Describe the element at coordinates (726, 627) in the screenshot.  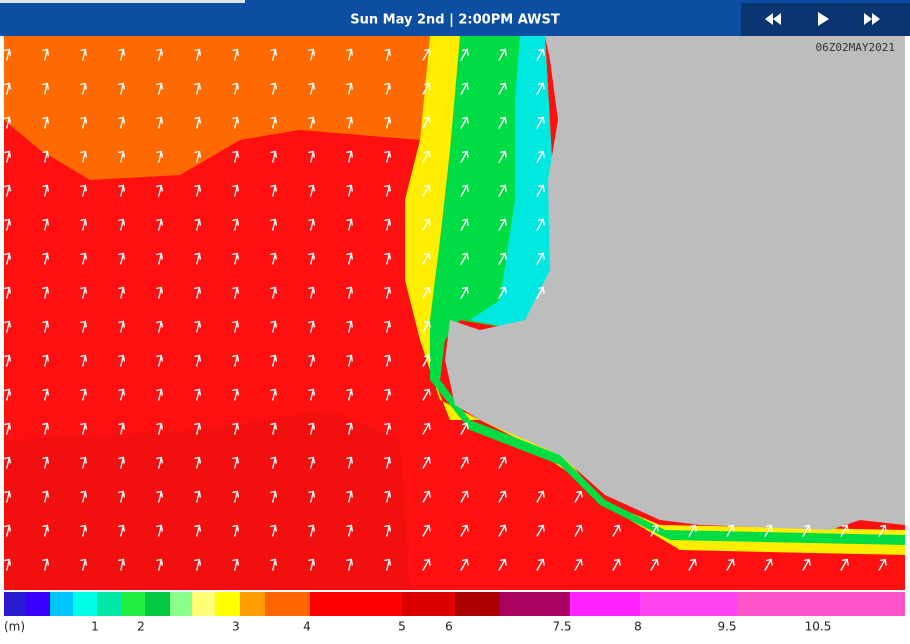
I see `legend-label: 9.5` at that location.